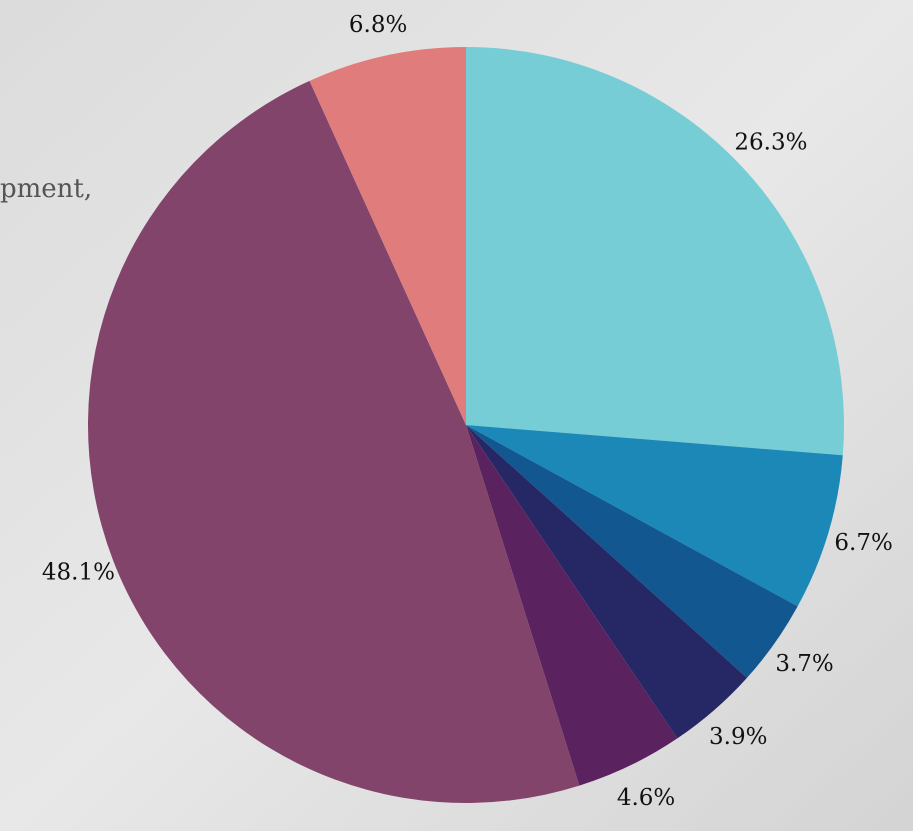  I want to click on slice-label: 3.7%, so click(804, 664).